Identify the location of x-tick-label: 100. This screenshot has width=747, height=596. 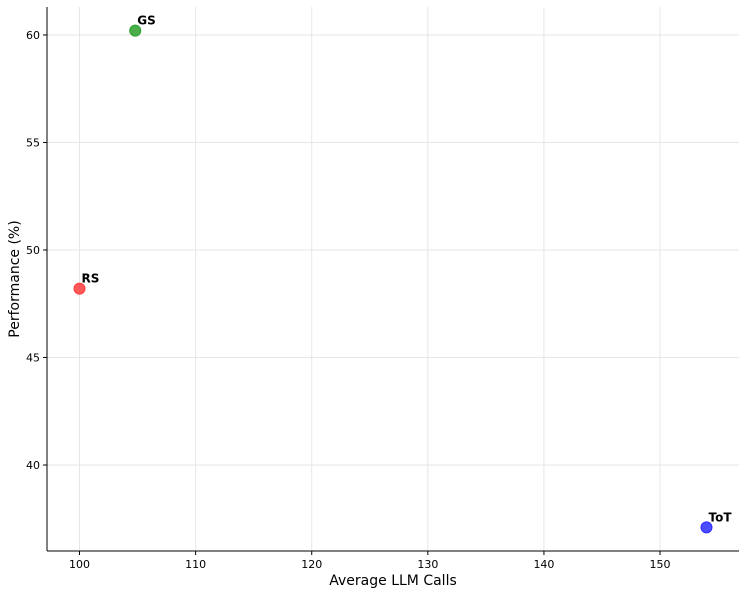
(79, 564).